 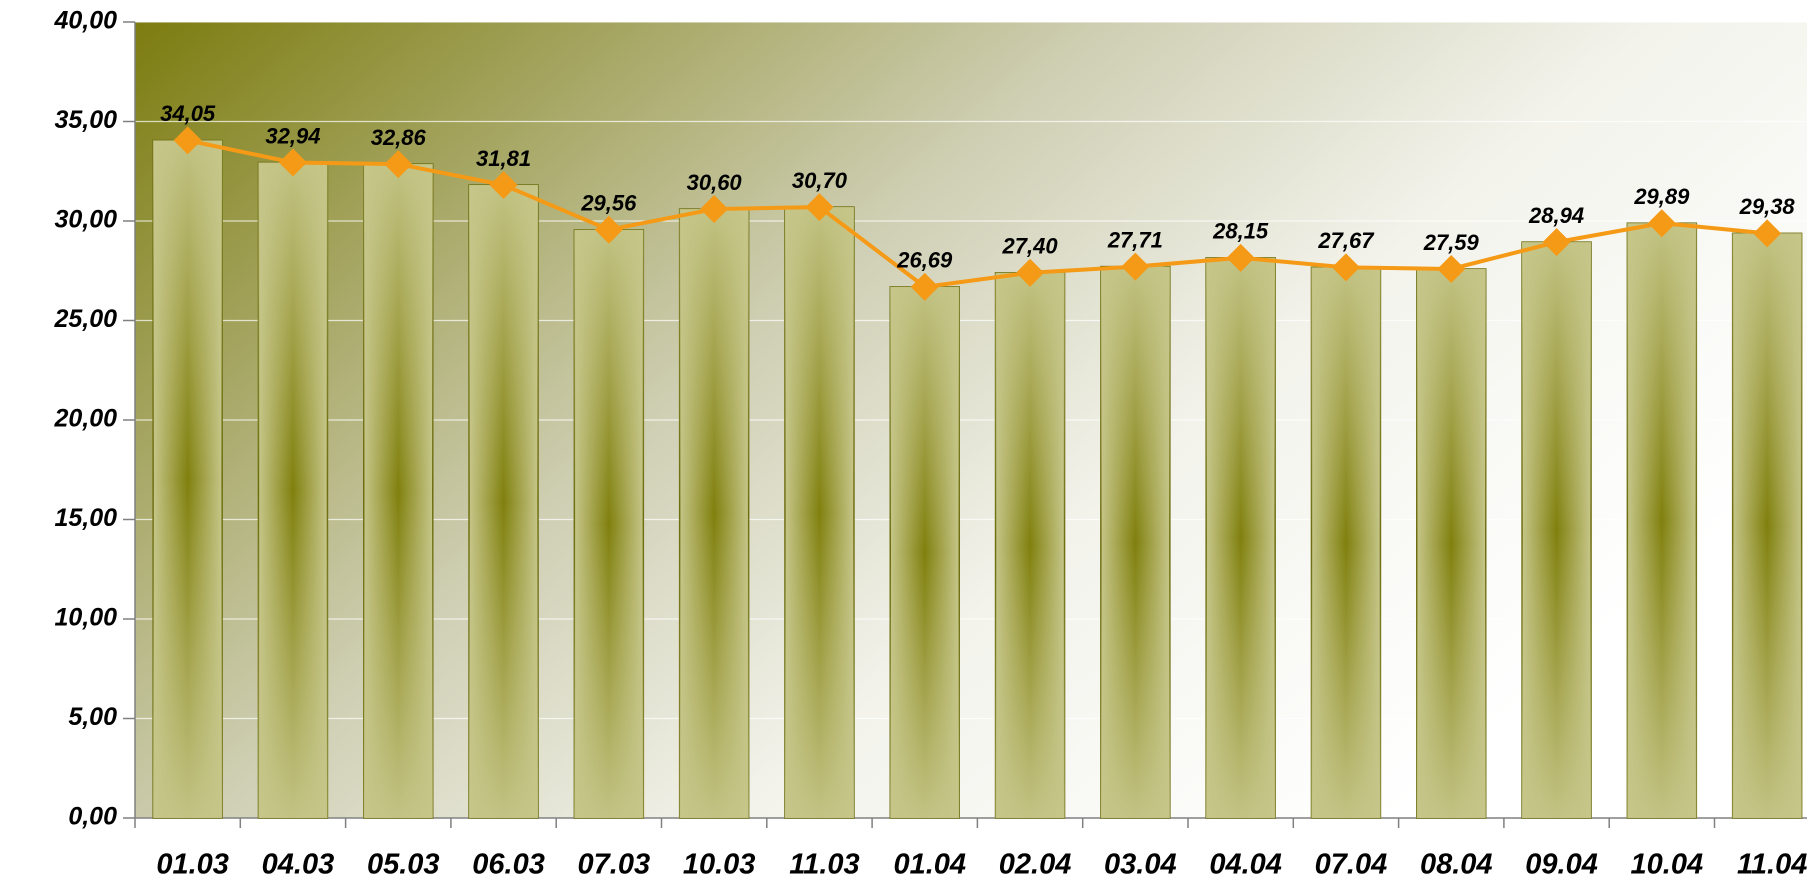 I want to click on x-tick-label: 07.04, so click(x=1351, y=865).